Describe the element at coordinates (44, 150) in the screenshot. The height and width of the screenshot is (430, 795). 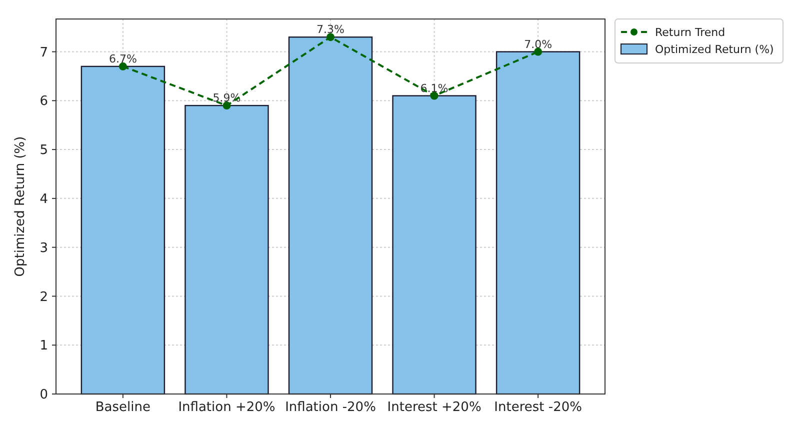
I see `y-tick-label: 5` at that location.